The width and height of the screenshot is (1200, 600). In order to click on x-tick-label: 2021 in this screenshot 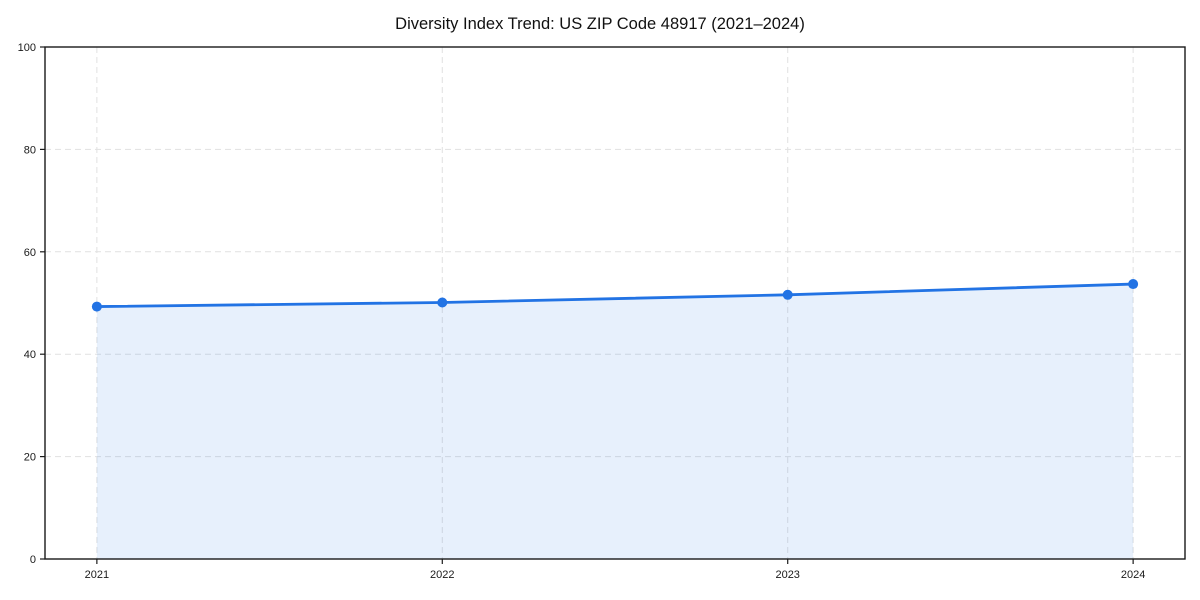, I will do `click(97, 575)`.